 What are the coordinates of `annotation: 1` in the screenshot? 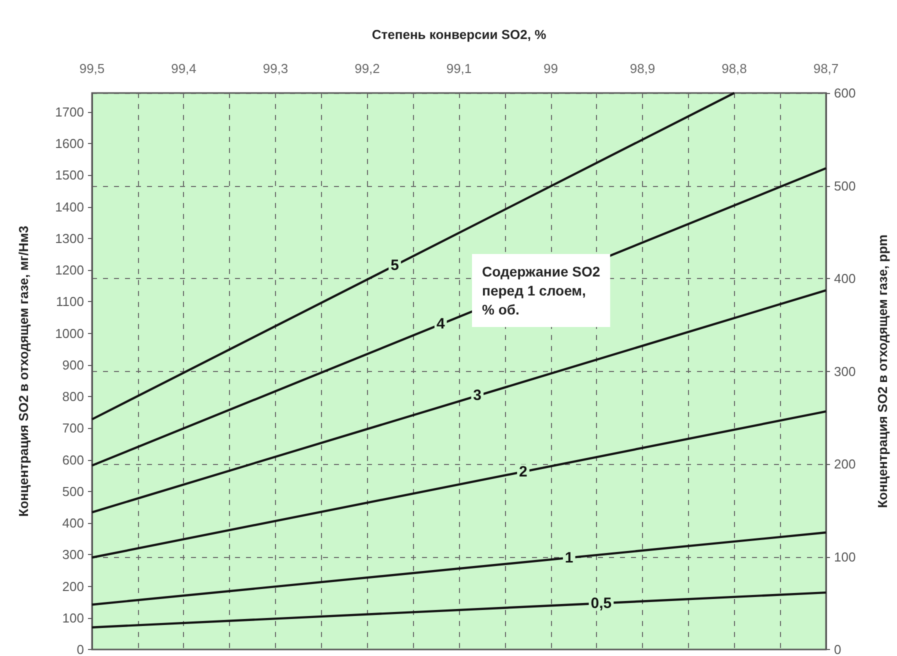 It's located at (569, 557).